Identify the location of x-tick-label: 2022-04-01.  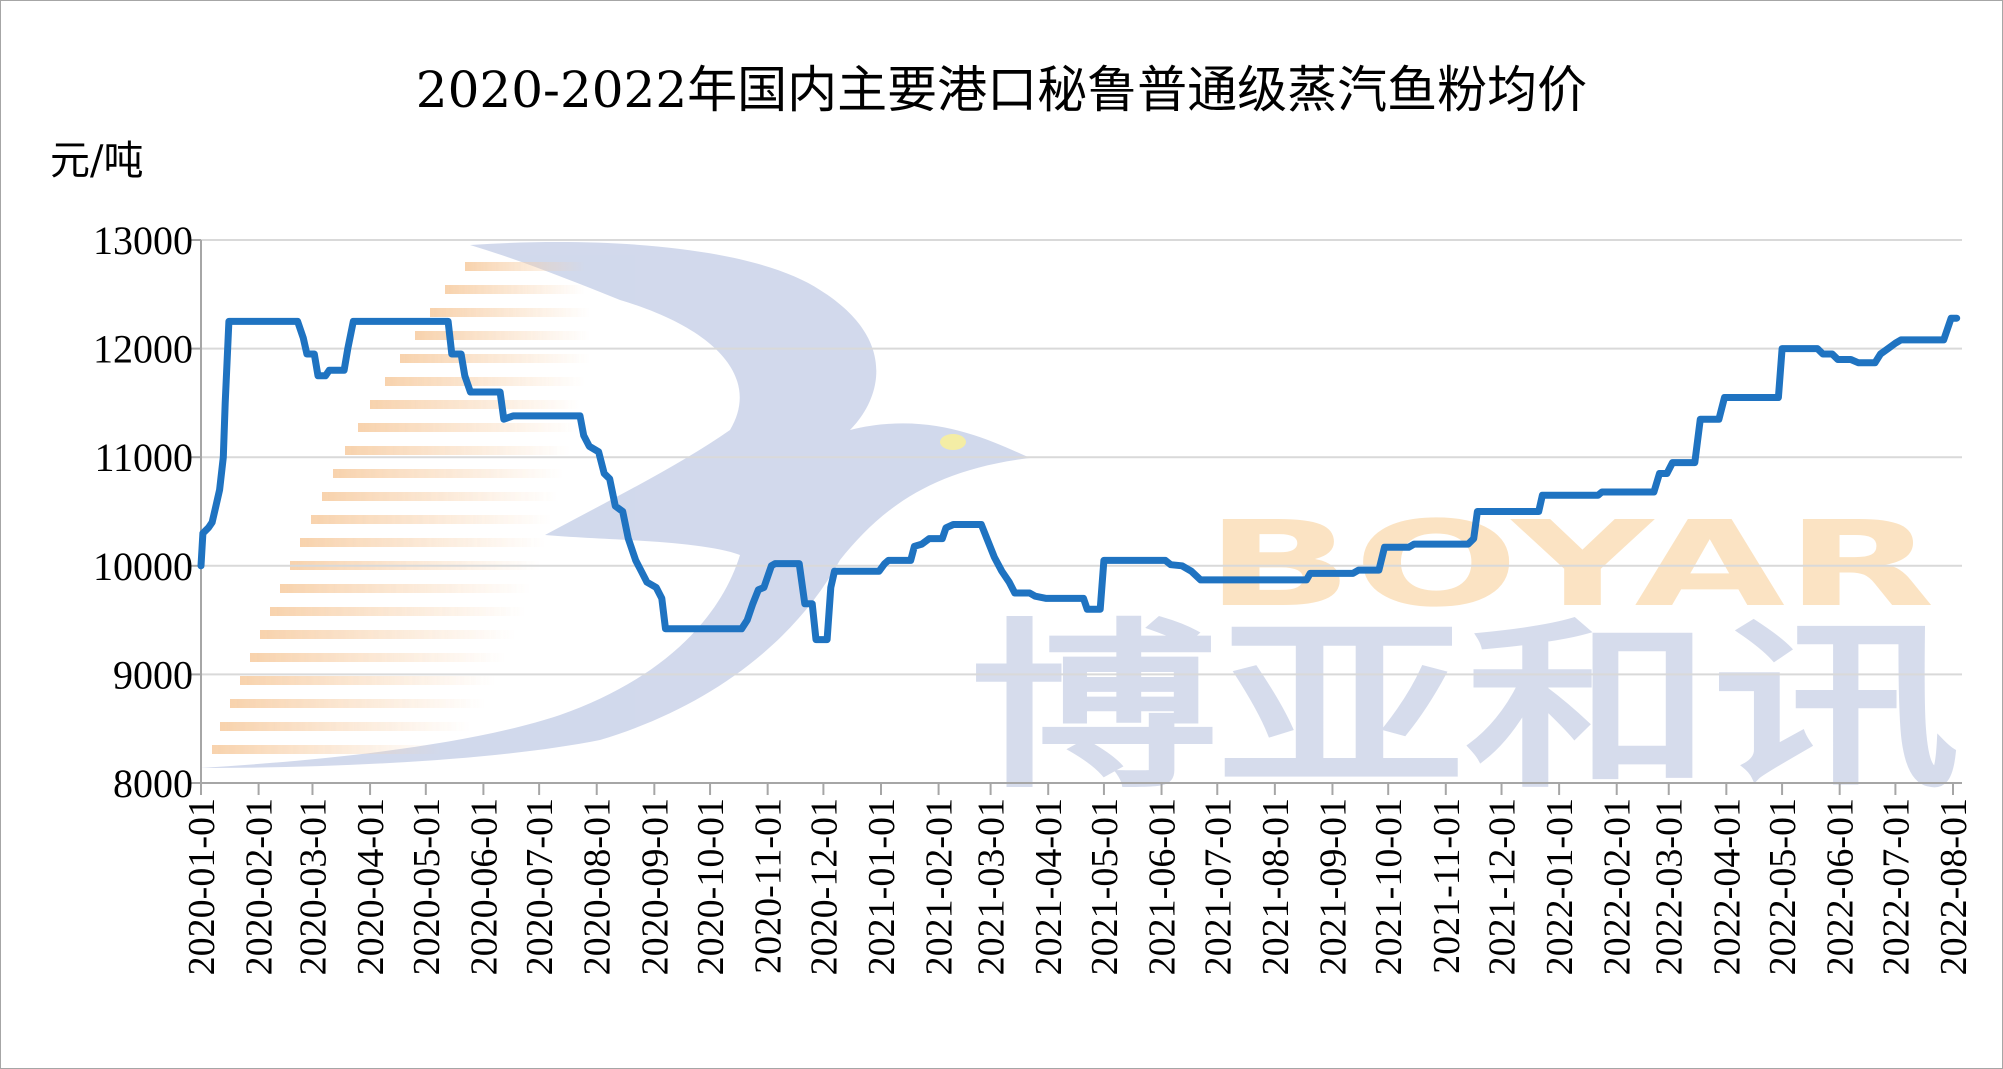
(1727, 886).